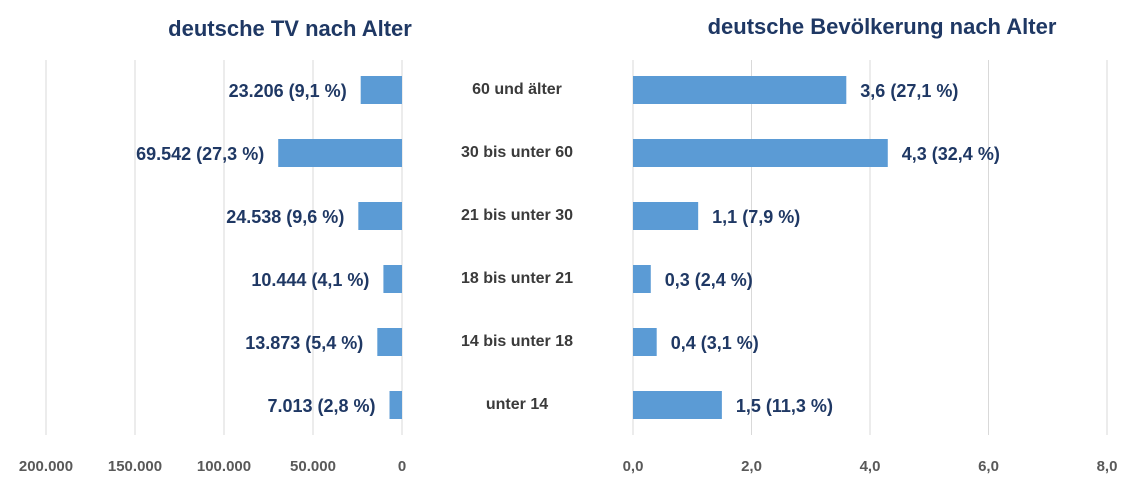 The height and width of the screenshot is (481, 1128). I want to click on value-label: 0,3 (2,4 %), so click(709, 280).